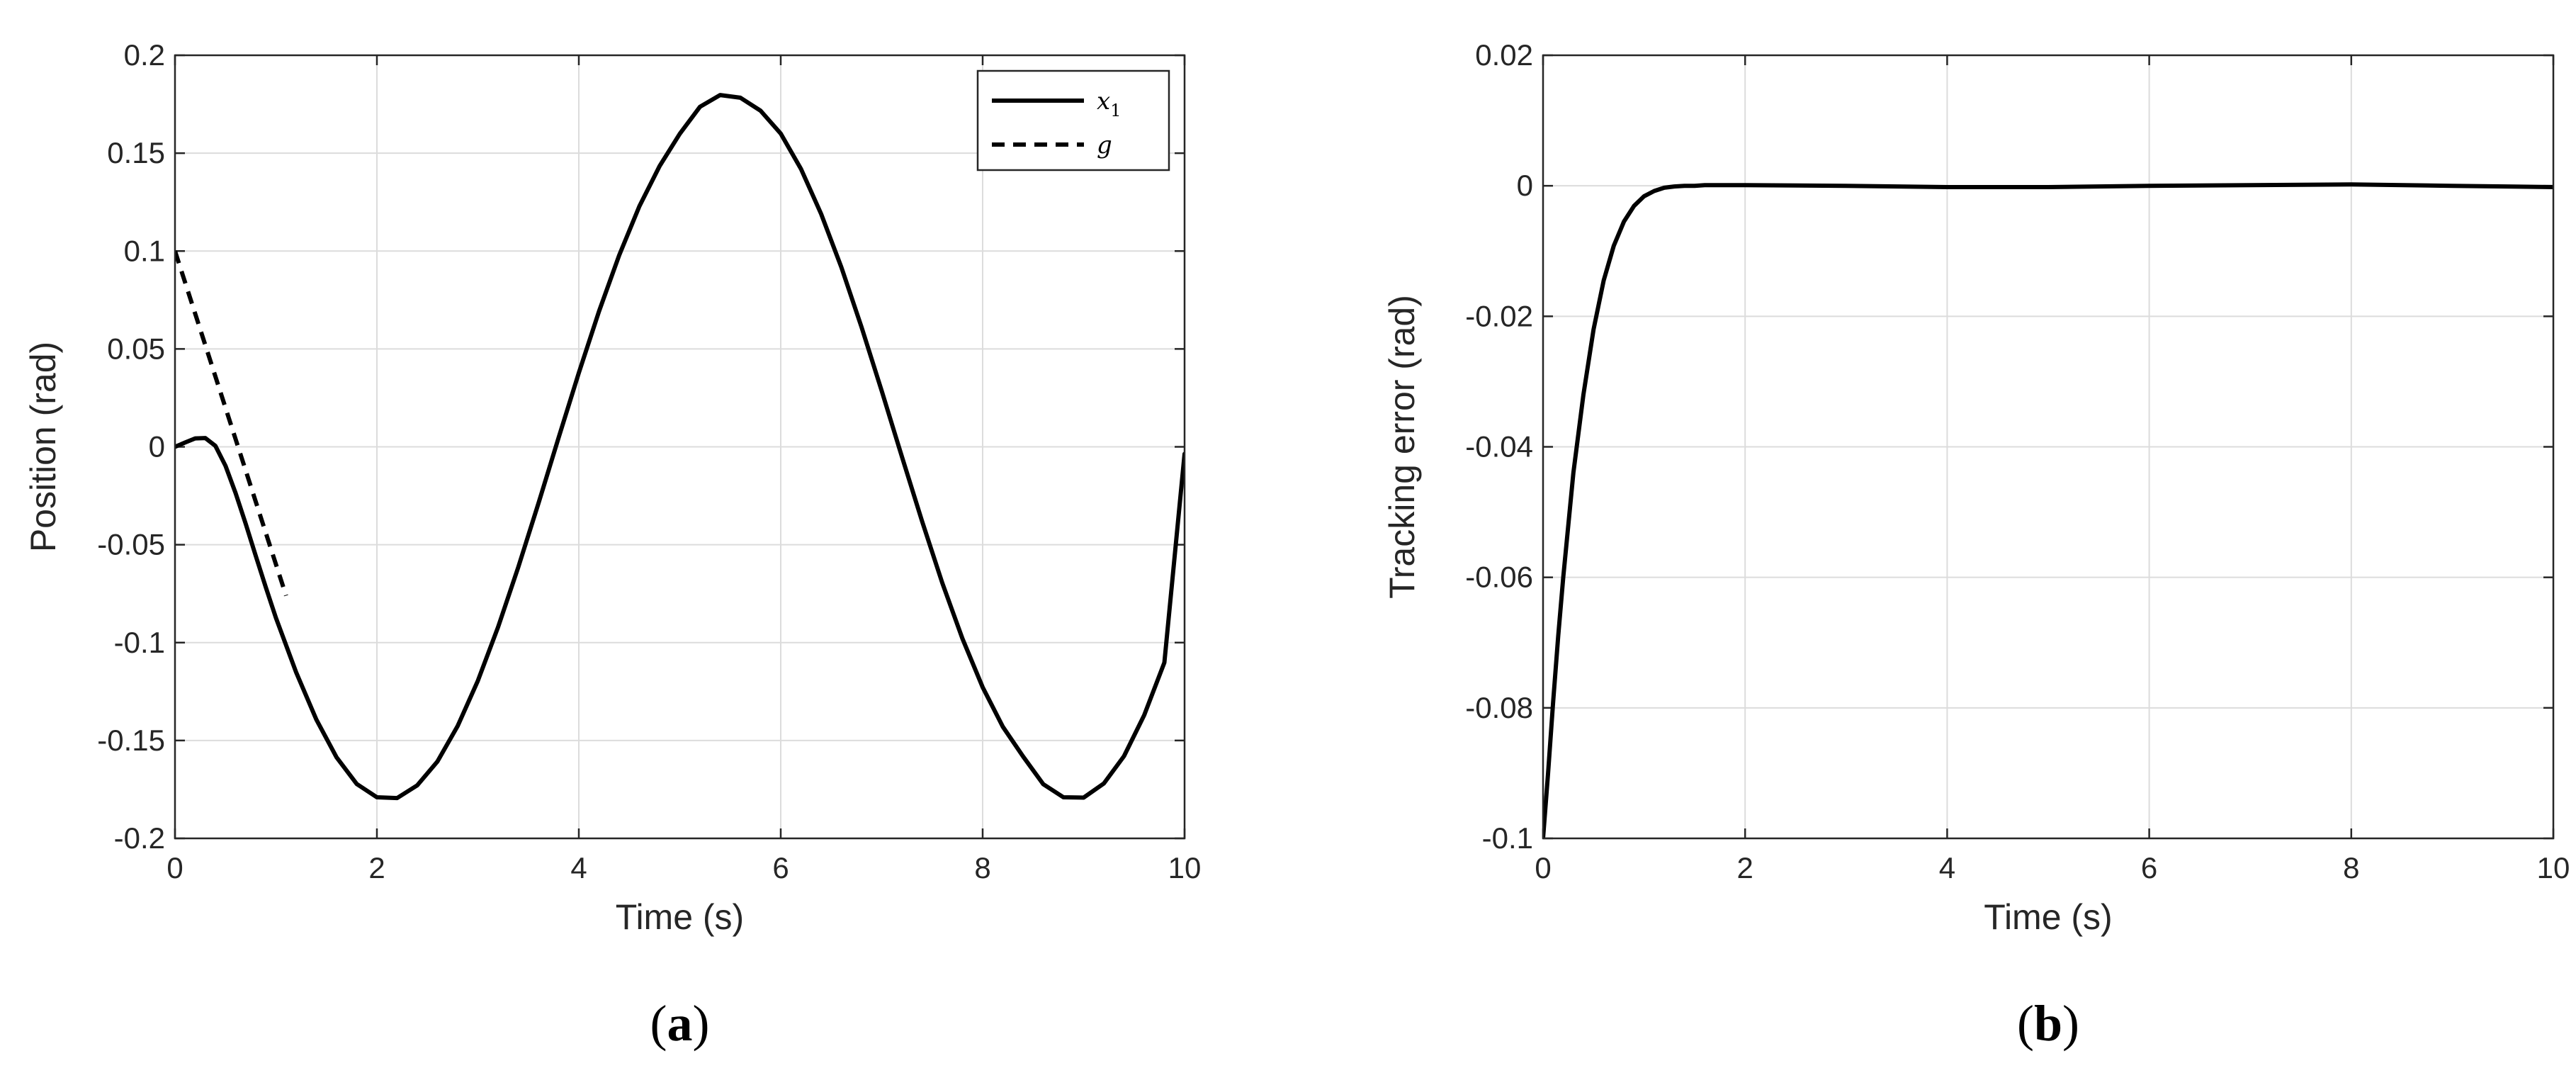 The image size is (2576, 1085). I want to click on y-tick-label: 0.15, so click(136, 152).